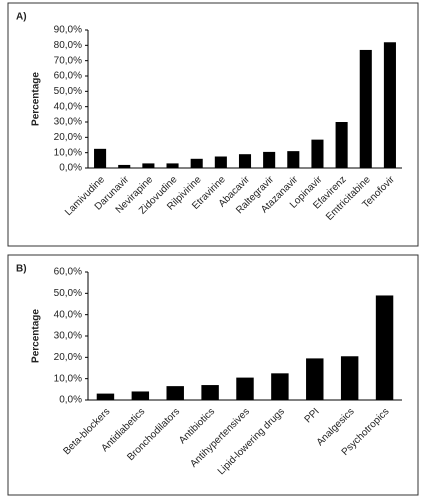  Describe the element at coordinates (21, 269) in the screenshot. I see `panel-label: B)` at that location.